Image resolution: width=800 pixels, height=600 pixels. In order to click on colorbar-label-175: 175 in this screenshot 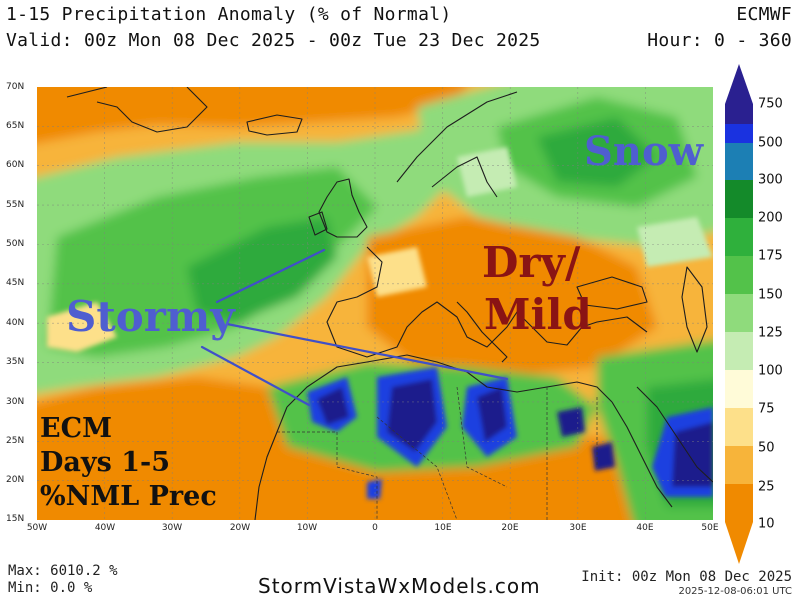, I will do `click(770, 256)`.